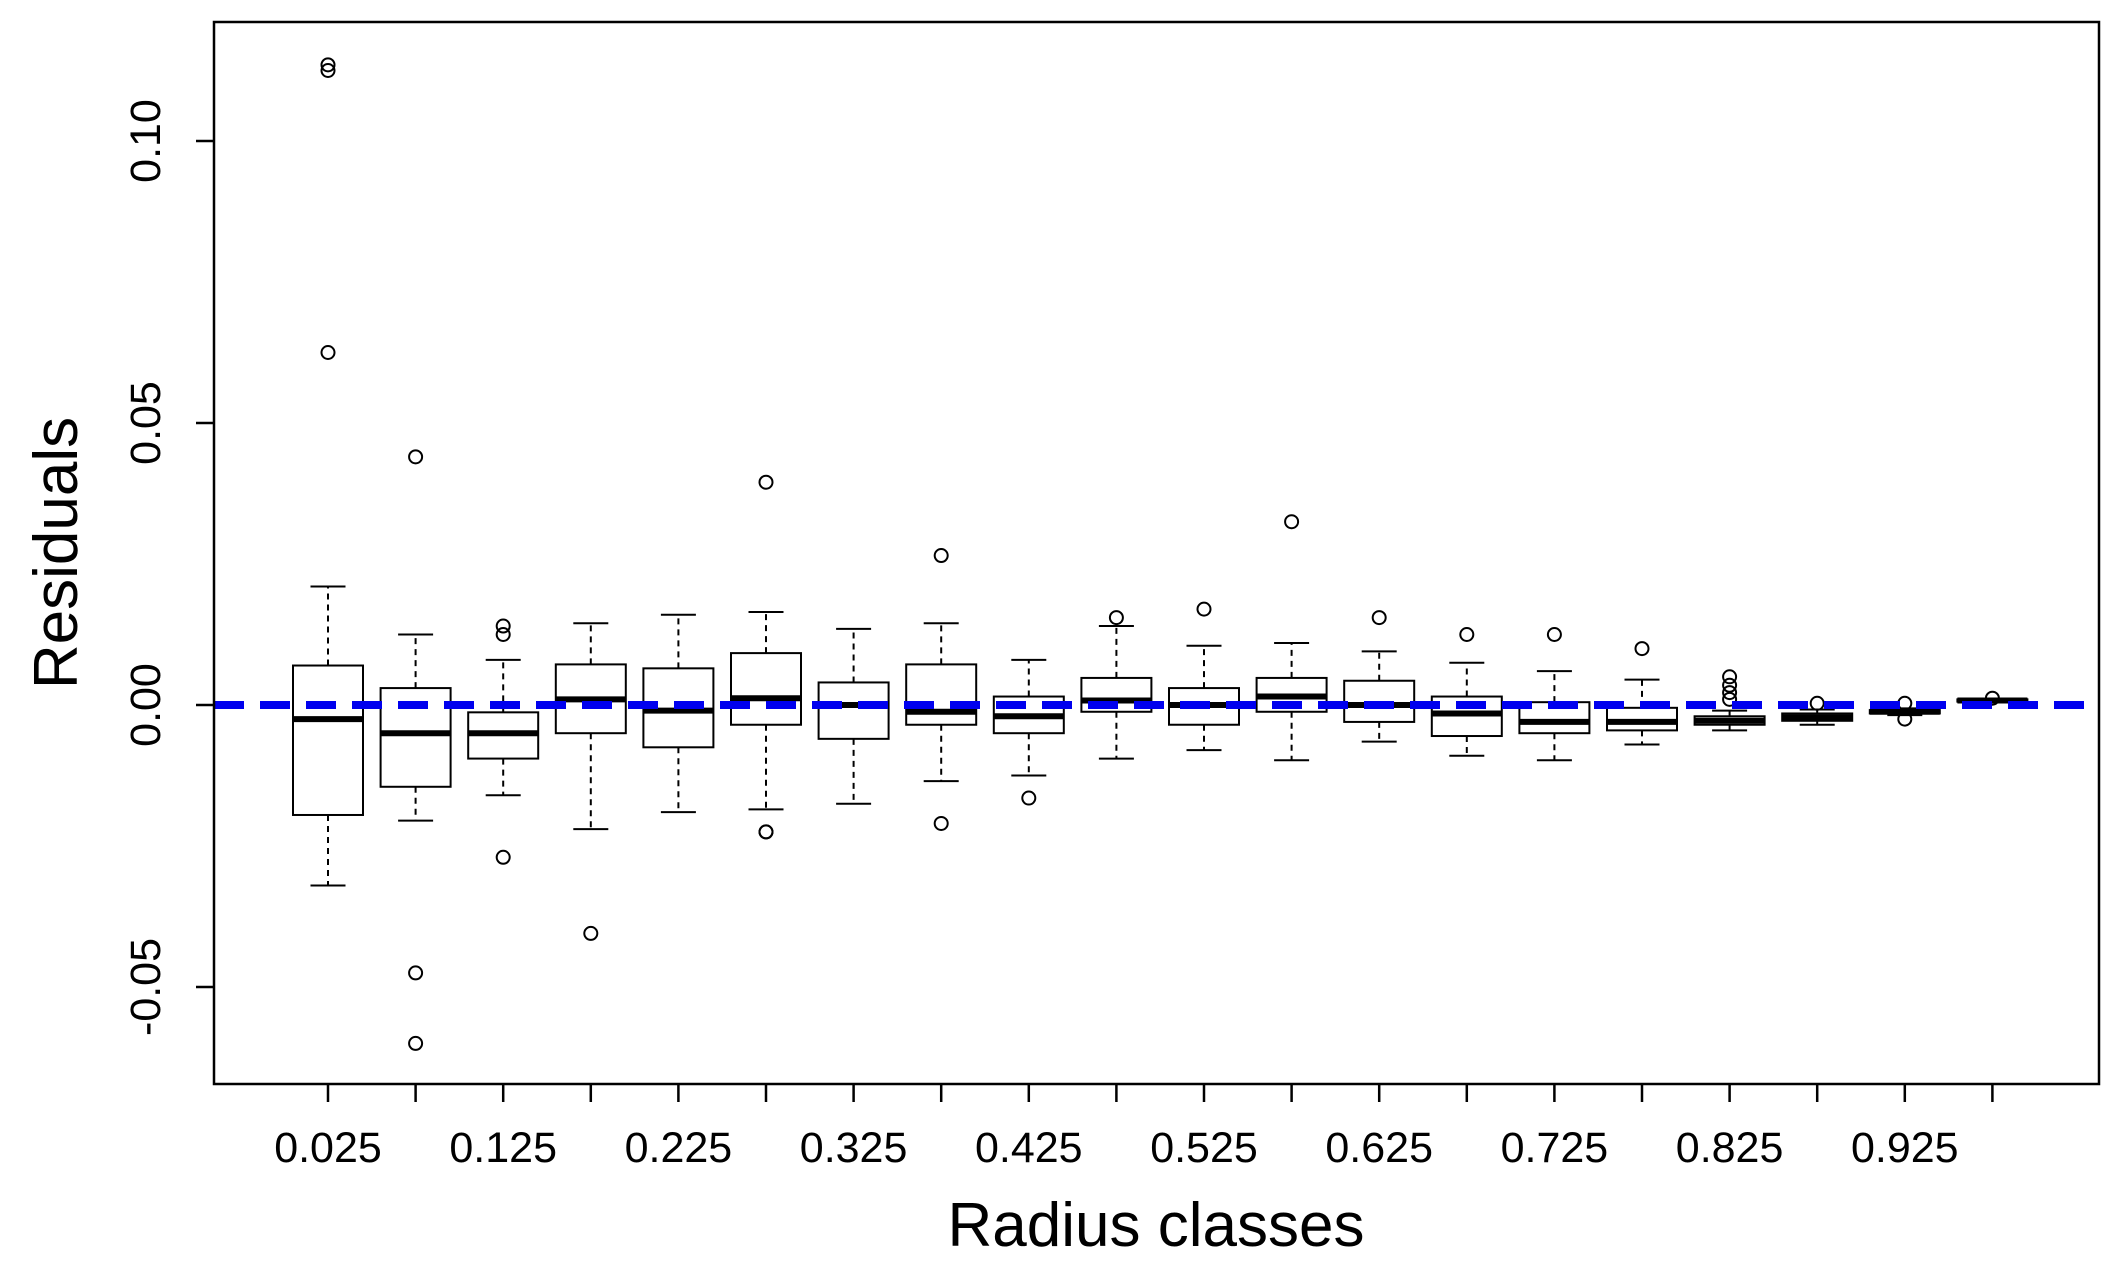 Image resolution: width=2115 pixels, height=1276 pixels. What do you see at coordinates (854, 1148) in the screenshot?
I see `x-tick-label: 0.325` at bounding box center [854, 1148].